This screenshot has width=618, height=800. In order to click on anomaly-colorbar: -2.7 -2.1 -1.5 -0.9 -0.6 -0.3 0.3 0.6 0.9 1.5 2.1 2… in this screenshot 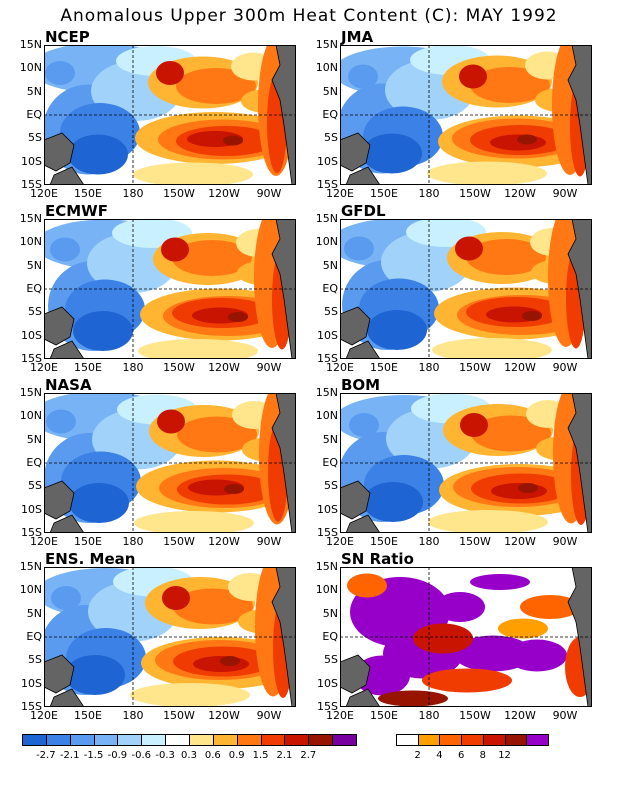, I will do `click(189, 749)`.